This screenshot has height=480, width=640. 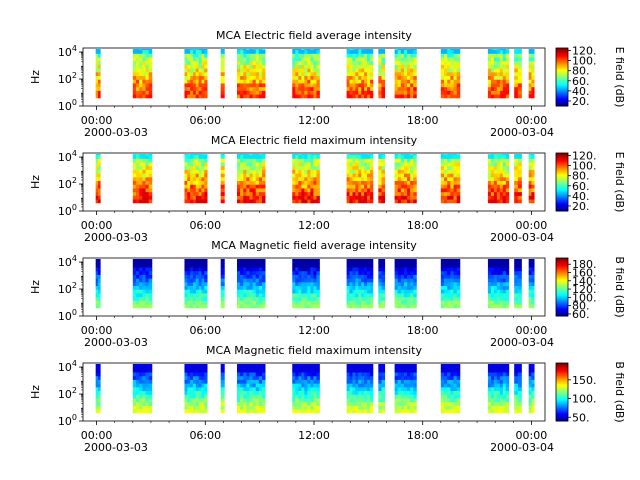 What do you see at coordinates (423, 120) in the screenshot?
I see `x-tick-label: 18:00` at bounding box center [423, 120].